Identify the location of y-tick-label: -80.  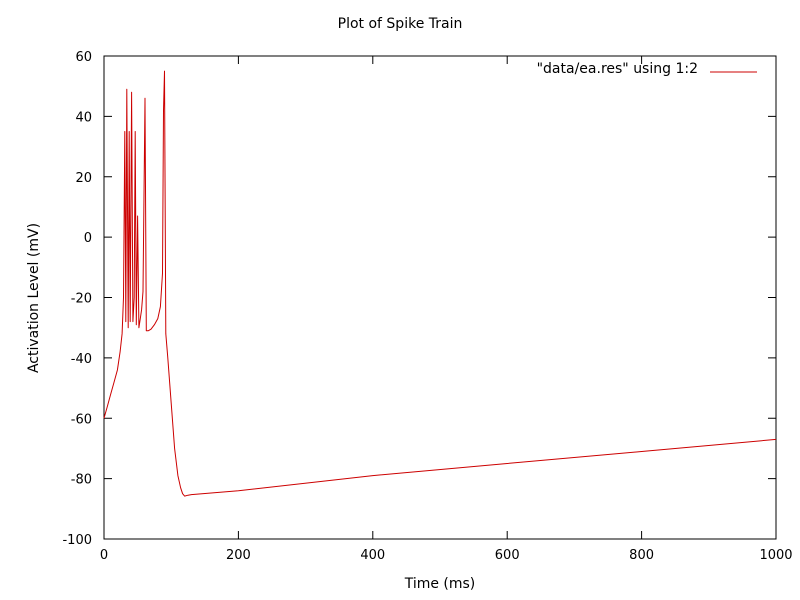
(81, 480).